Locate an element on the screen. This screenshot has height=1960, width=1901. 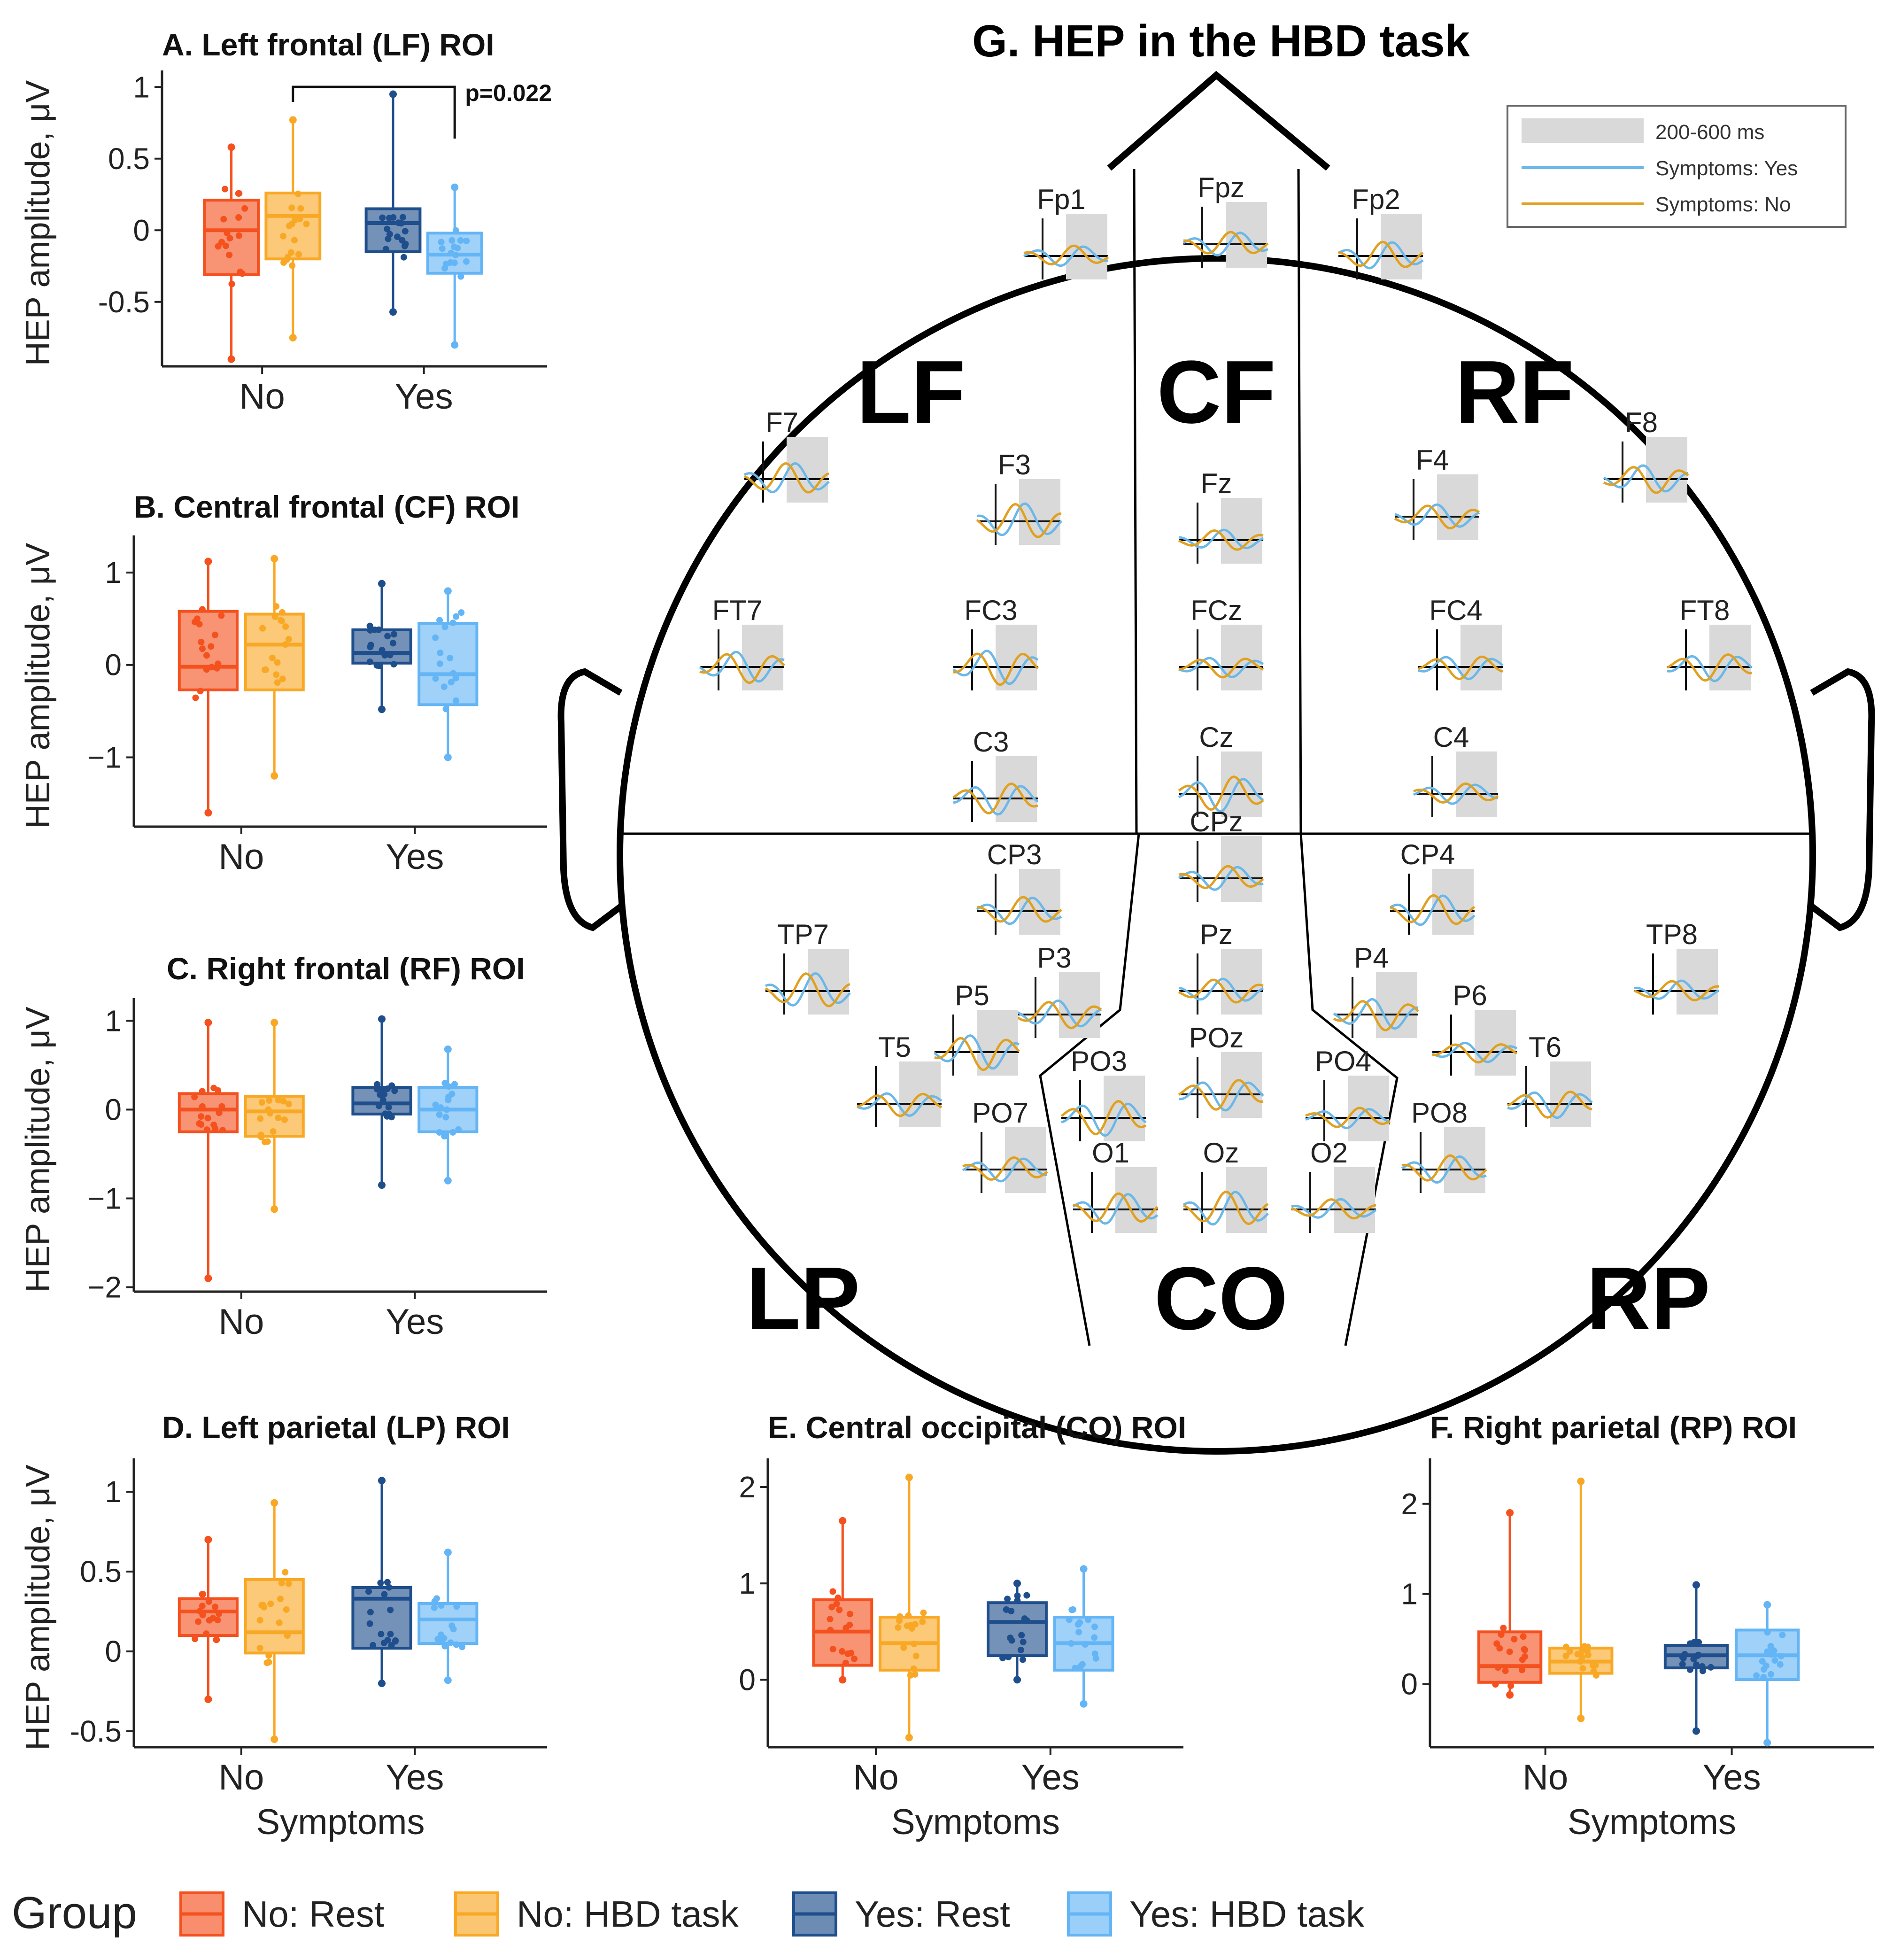
box-no-hbd-task is located at coordinates (1581, 1599).